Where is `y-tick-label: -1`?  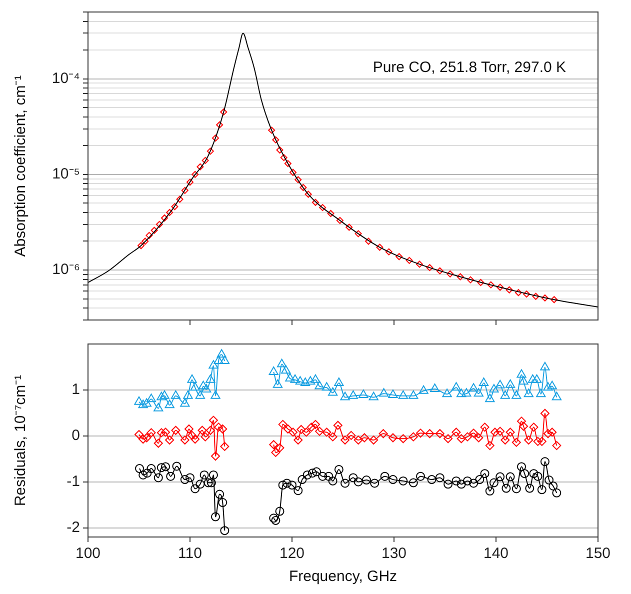 y-tick-label: -1 is located at coordinates (73, 481).